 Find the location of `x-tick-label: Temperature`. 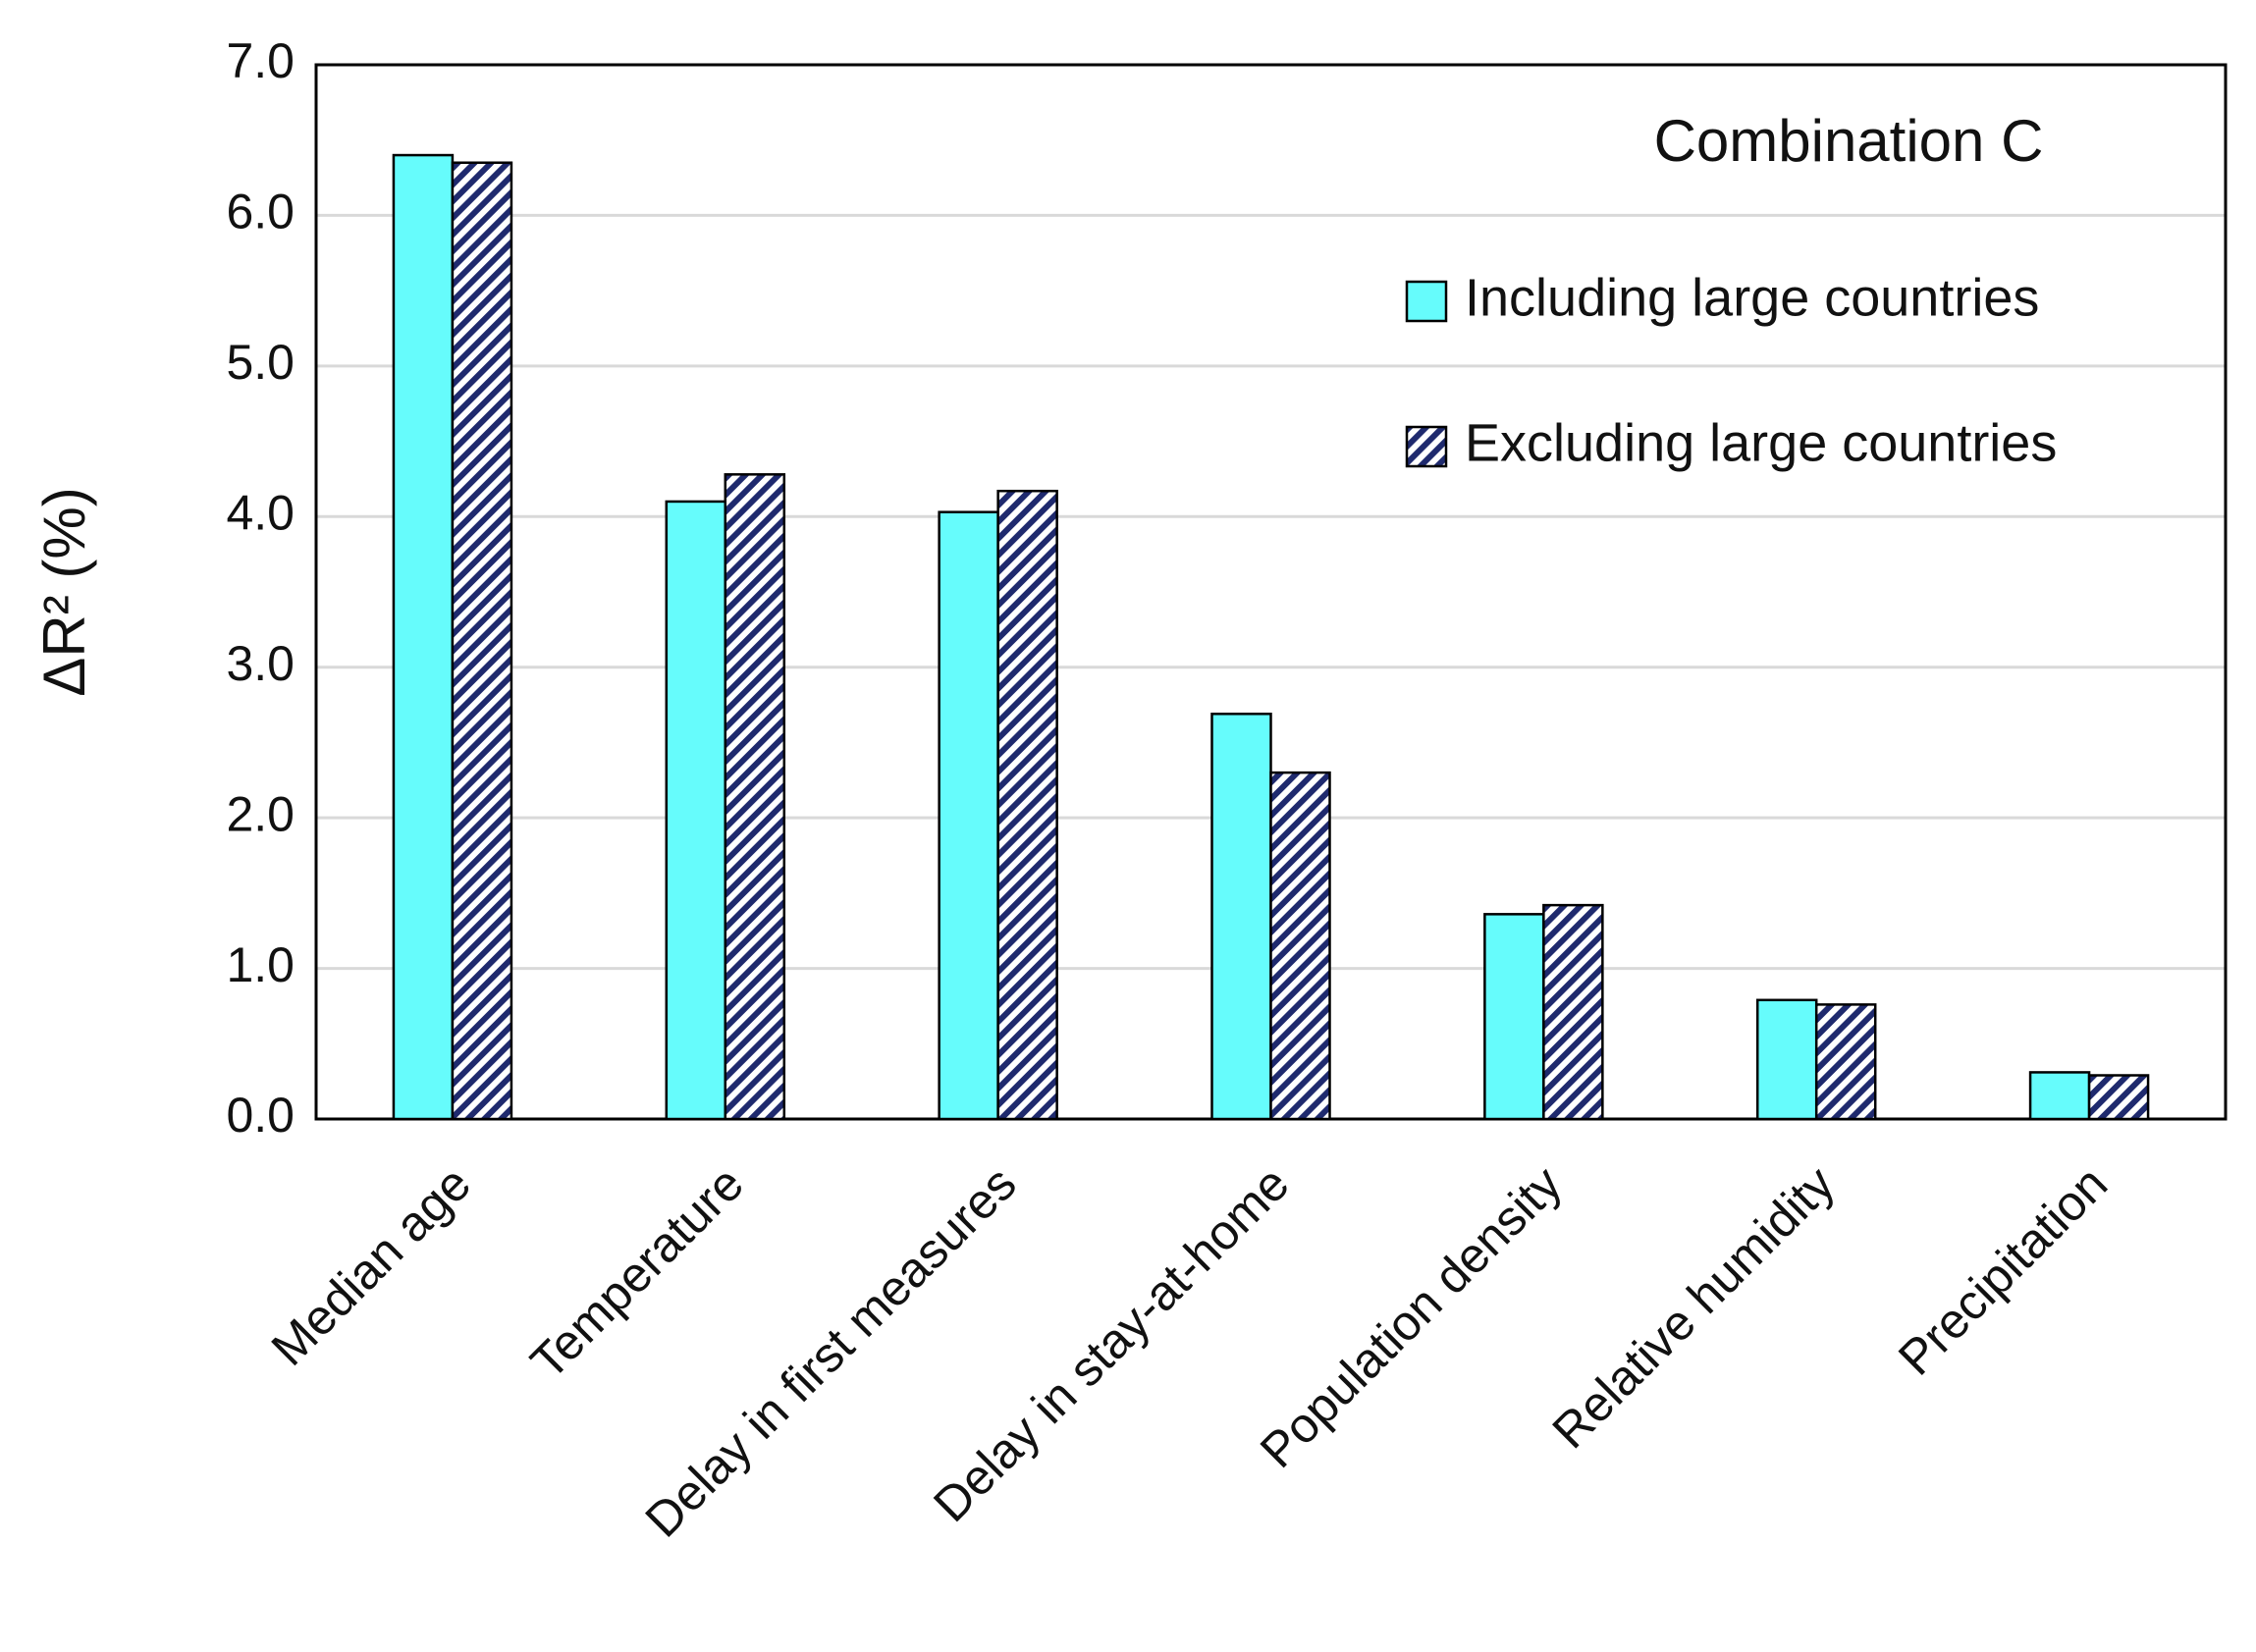

x-tick-label: Temperature is located at coordinates (637, 1273).